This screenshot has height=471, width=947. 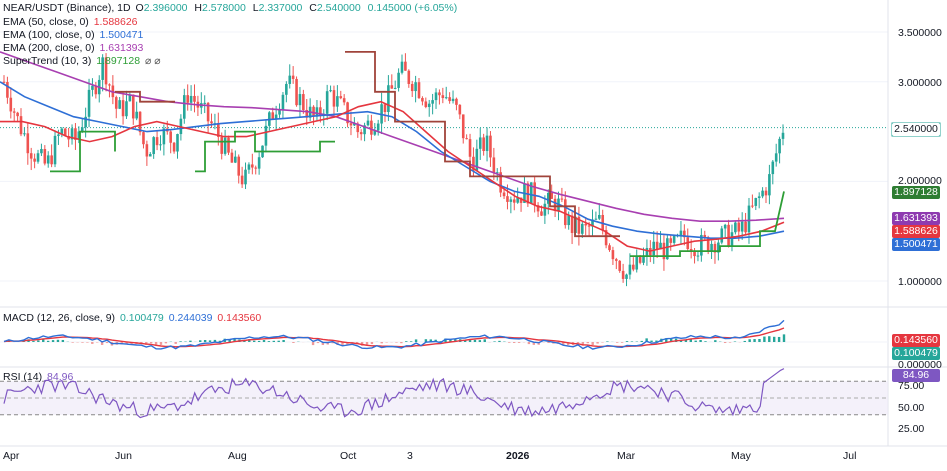 I want to click on ema100-legend: EMA (100, close, 0) 1.500471, so click(x=74, y=35).